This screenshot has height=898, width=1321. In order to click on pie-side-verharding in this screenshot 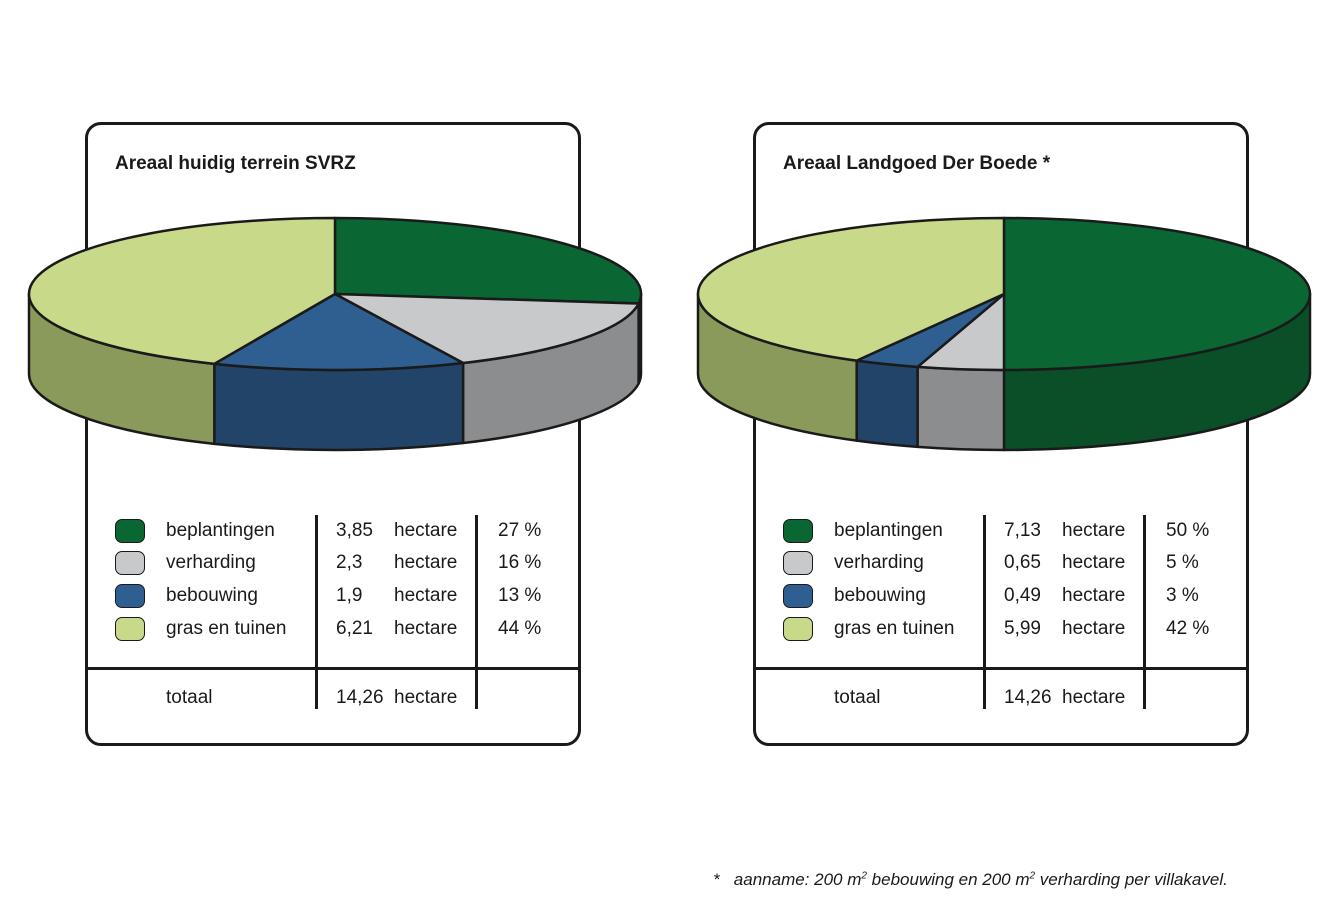, I will do `click(961, 408)`.